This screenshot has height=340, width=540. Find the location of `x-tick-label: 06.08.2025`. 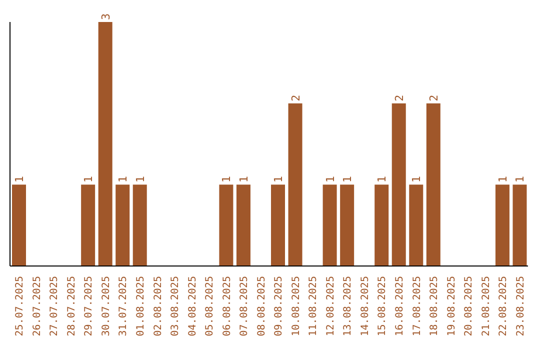

x-tick-label: 06.08.2025 is located at coordinates (227, 306).